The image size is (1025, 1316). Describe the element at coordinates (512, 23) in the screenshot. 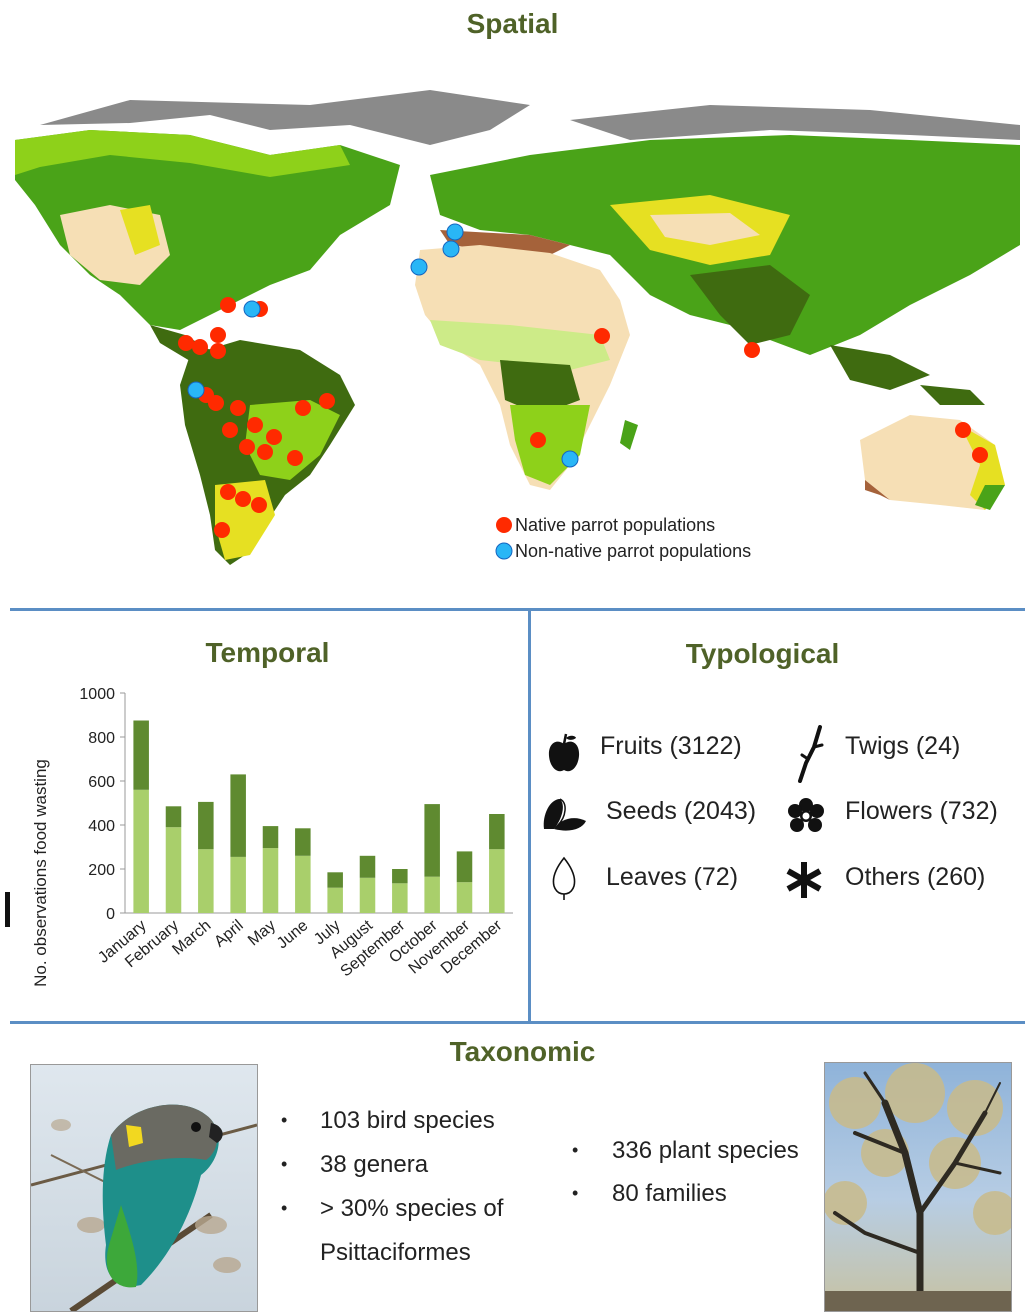

I see `spatial-title: Spatial` at that location.